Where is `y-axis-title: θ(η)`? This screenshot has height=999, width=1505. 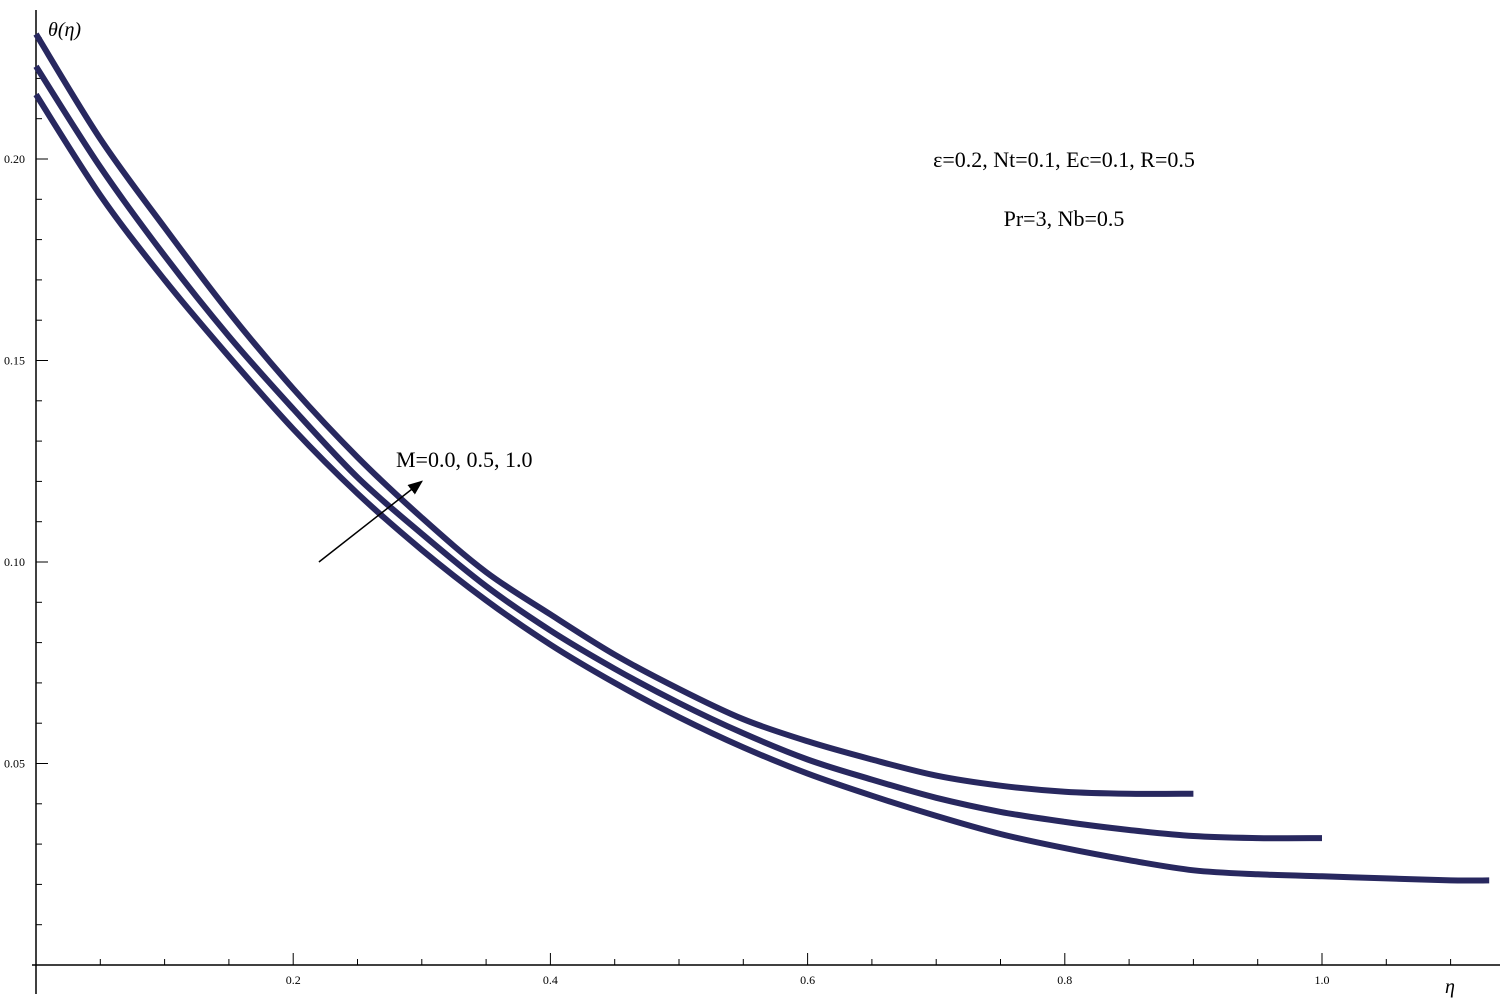
y-axis-title: θ(η) is located at coordinates (64, 30).